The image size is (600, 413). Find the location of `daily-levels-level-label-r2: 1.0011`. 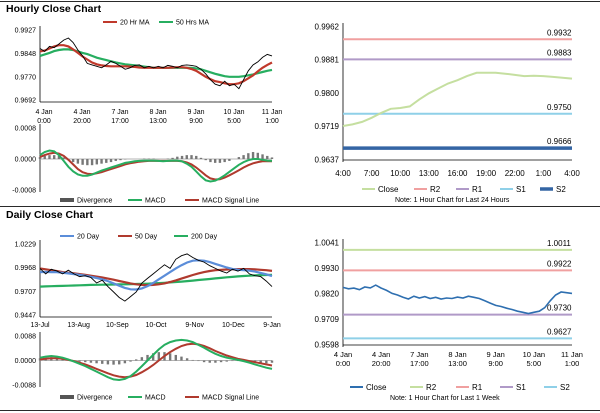

daily-levels-level-label-r2: 1.0011 is located at coordinates (559, 243).